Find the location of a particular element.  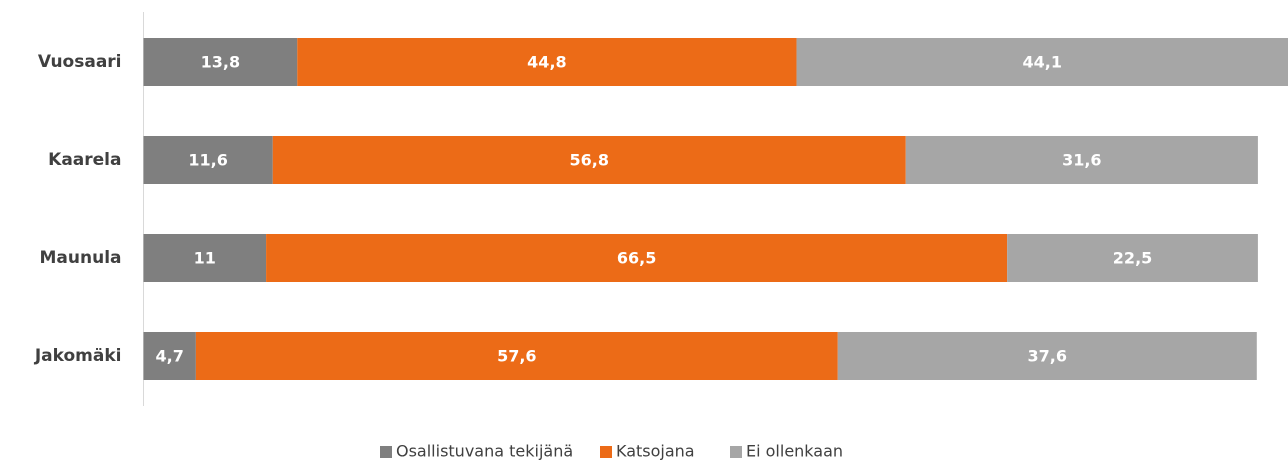

value-label: 11 is located at coordinates (205, 258).